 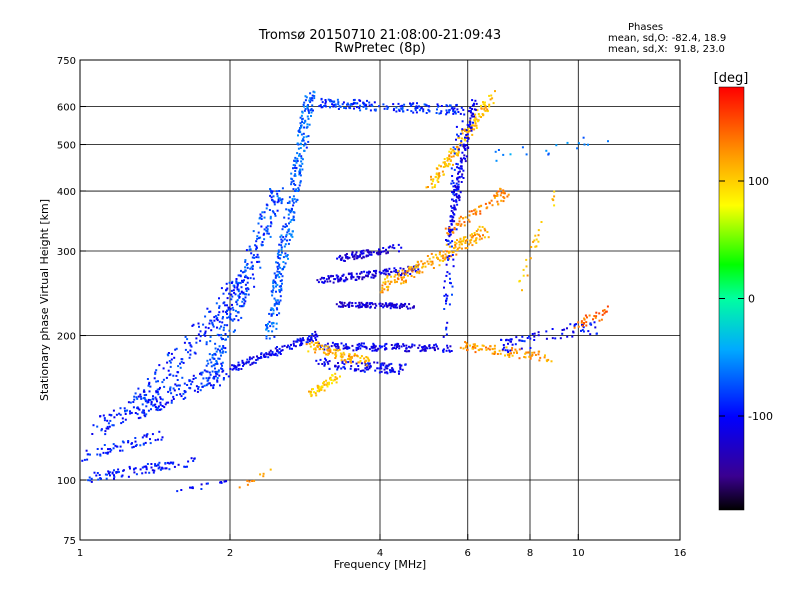 What do you see at coordinates (380, 35) in the screenshot?
I see `chart-title: Tromsø 20150710 21:08:00-21:09:43` at bounding box center [380, 35].